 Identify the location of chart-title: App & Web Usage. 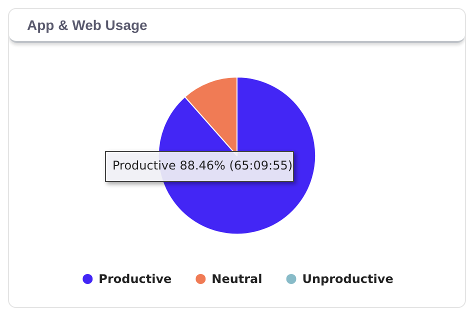
(237, 26).